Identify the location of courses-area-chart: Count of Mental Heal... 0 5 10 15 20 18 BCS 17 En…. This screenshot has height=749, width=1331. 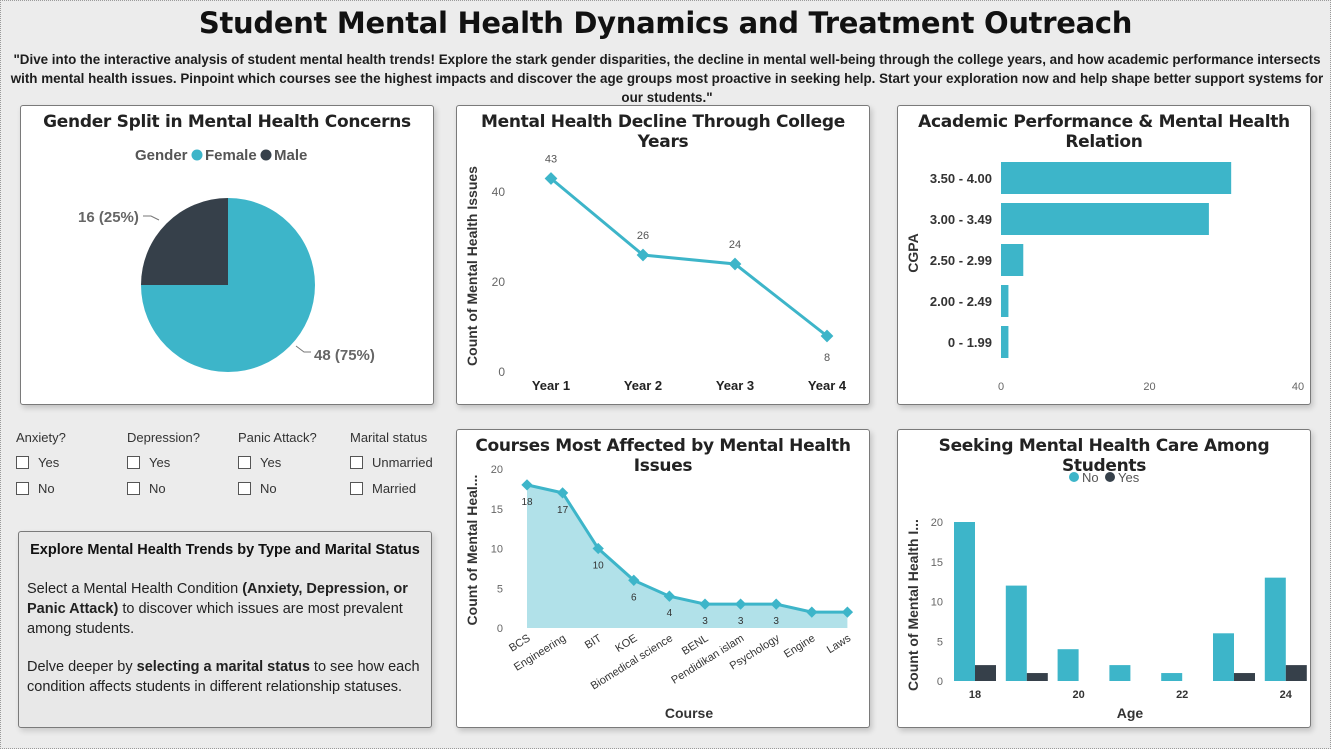
(663, 578).